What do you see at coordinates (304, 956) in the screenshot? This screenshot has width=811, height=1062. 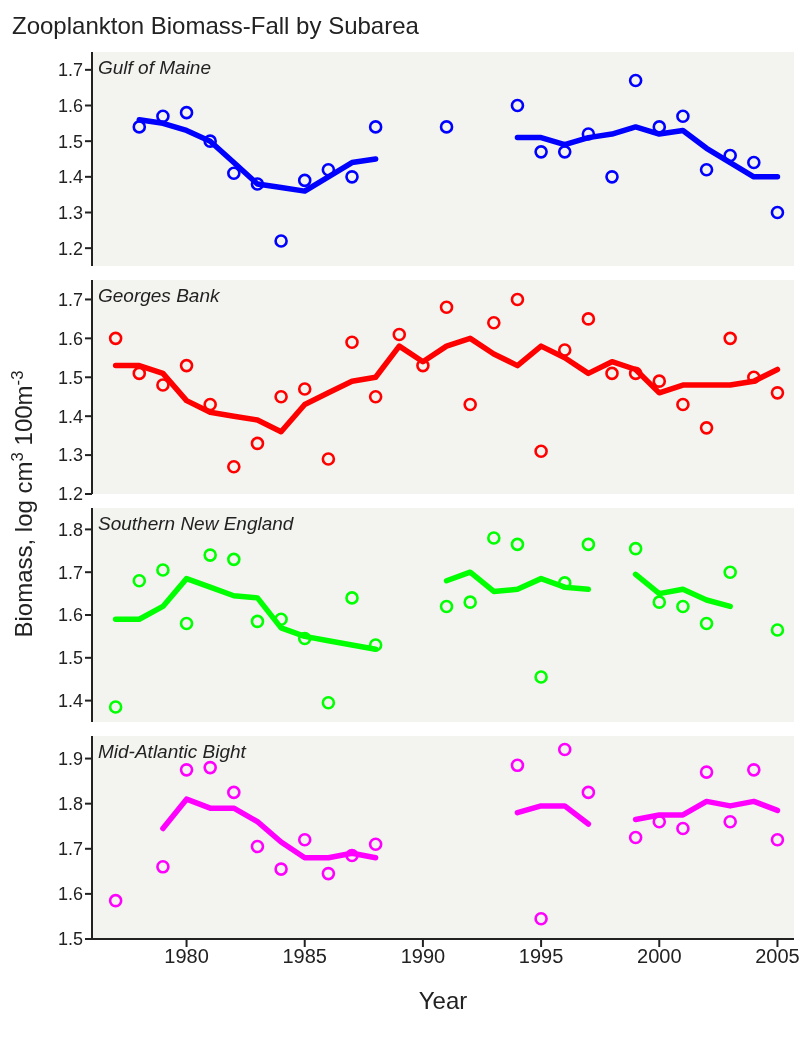 I see `x-tick-label: 1985` at bounding box center [304, 956].